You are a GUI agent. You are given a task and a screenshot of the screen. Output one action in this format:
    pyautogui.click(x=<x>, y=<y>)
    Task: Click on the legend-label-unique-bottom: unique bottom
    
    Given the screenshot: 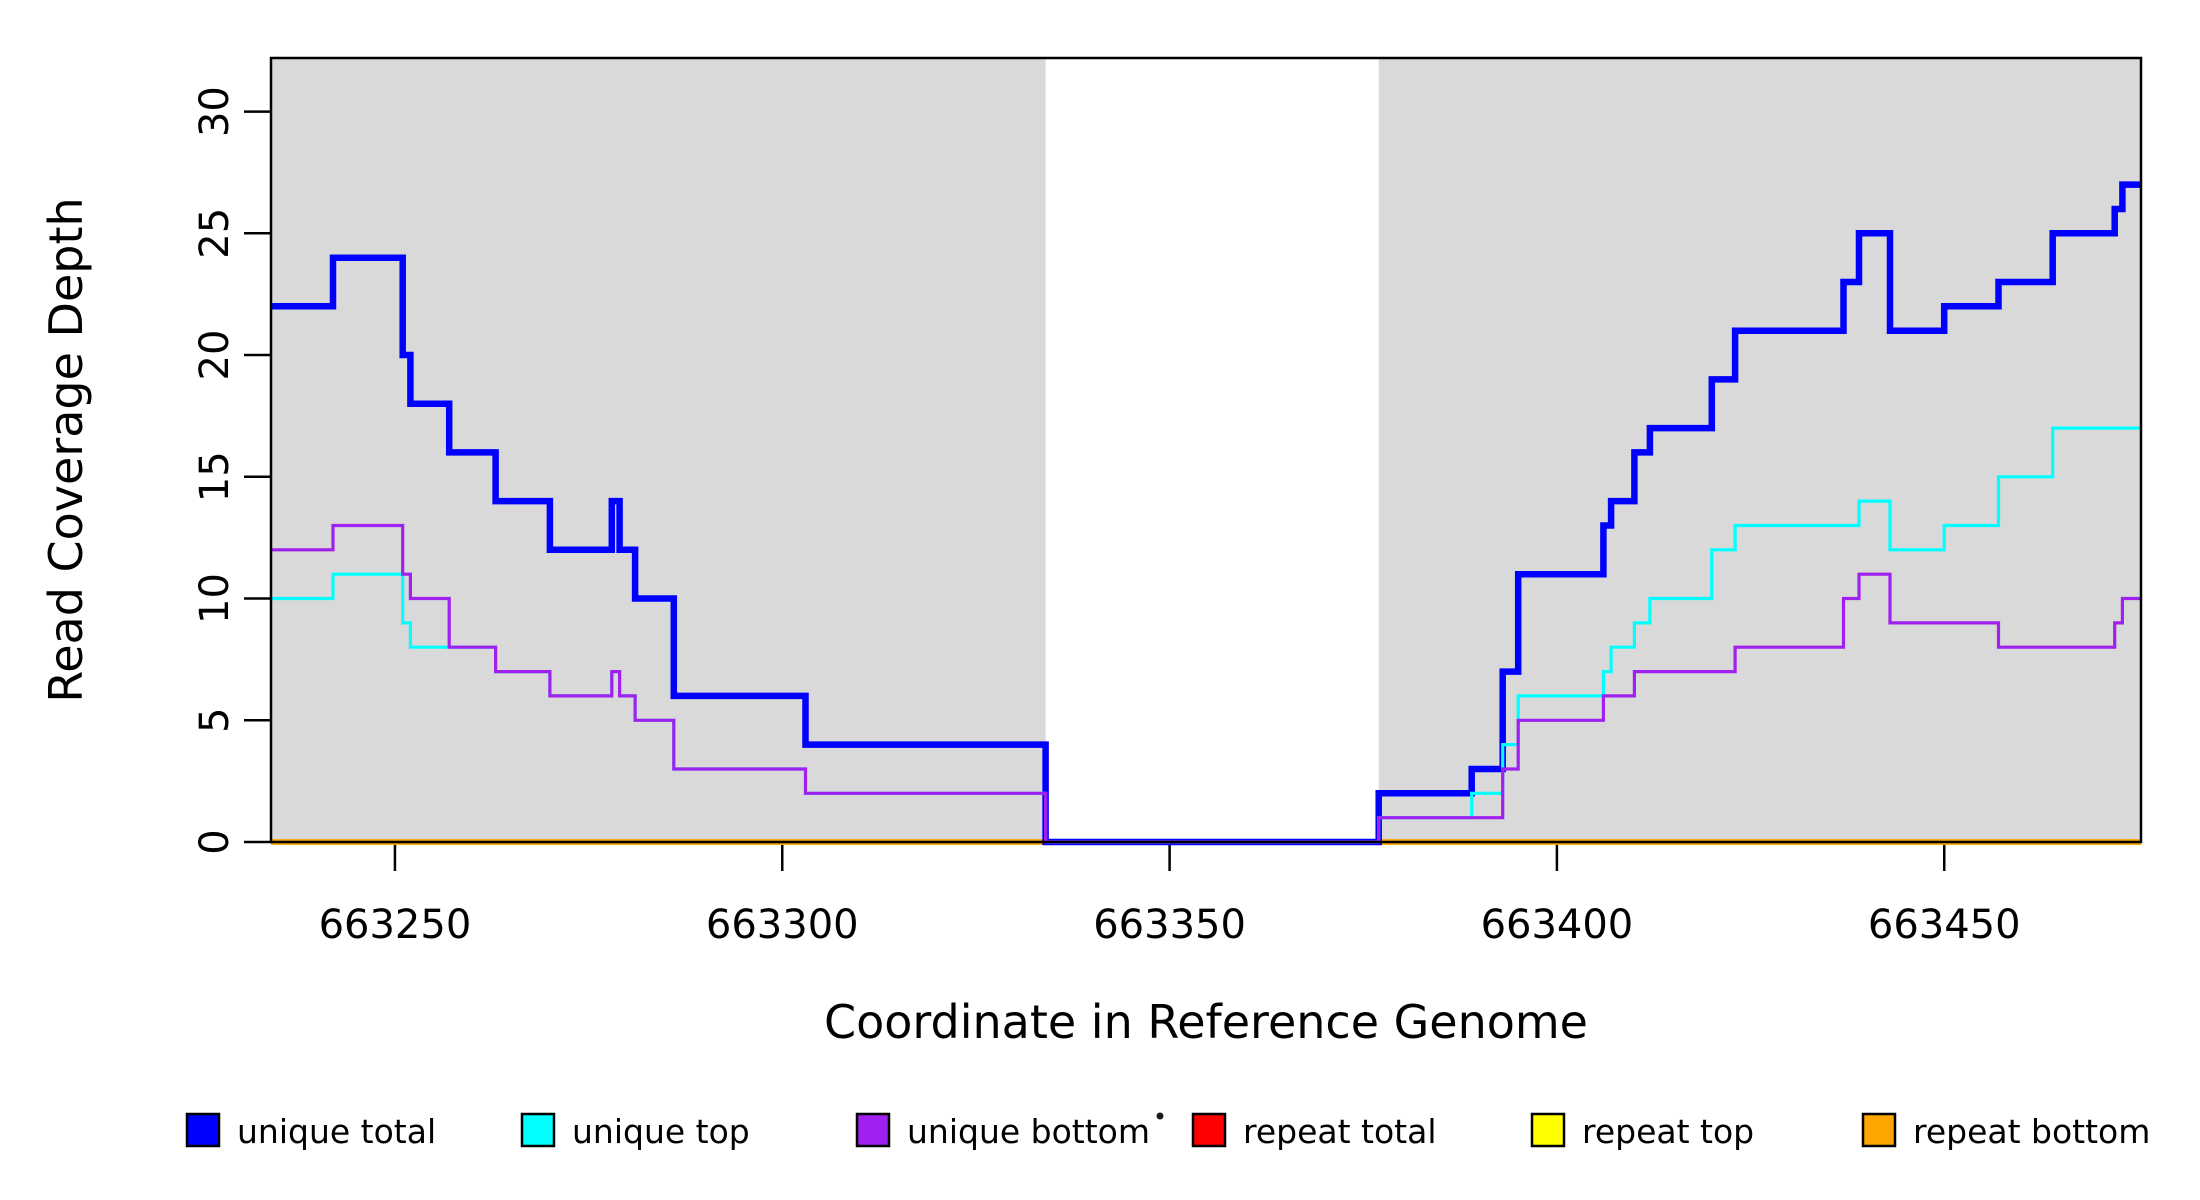 What is the action you would take?
    pyautogui.click(x=1028, y=1131)
    